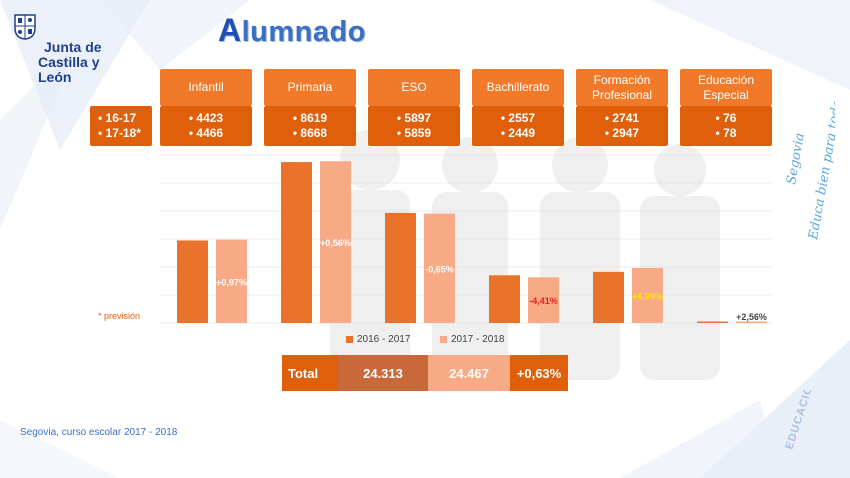 This screenshot has height=478, width=850. I want to click on title-first-letter: A, so click(230, 30).